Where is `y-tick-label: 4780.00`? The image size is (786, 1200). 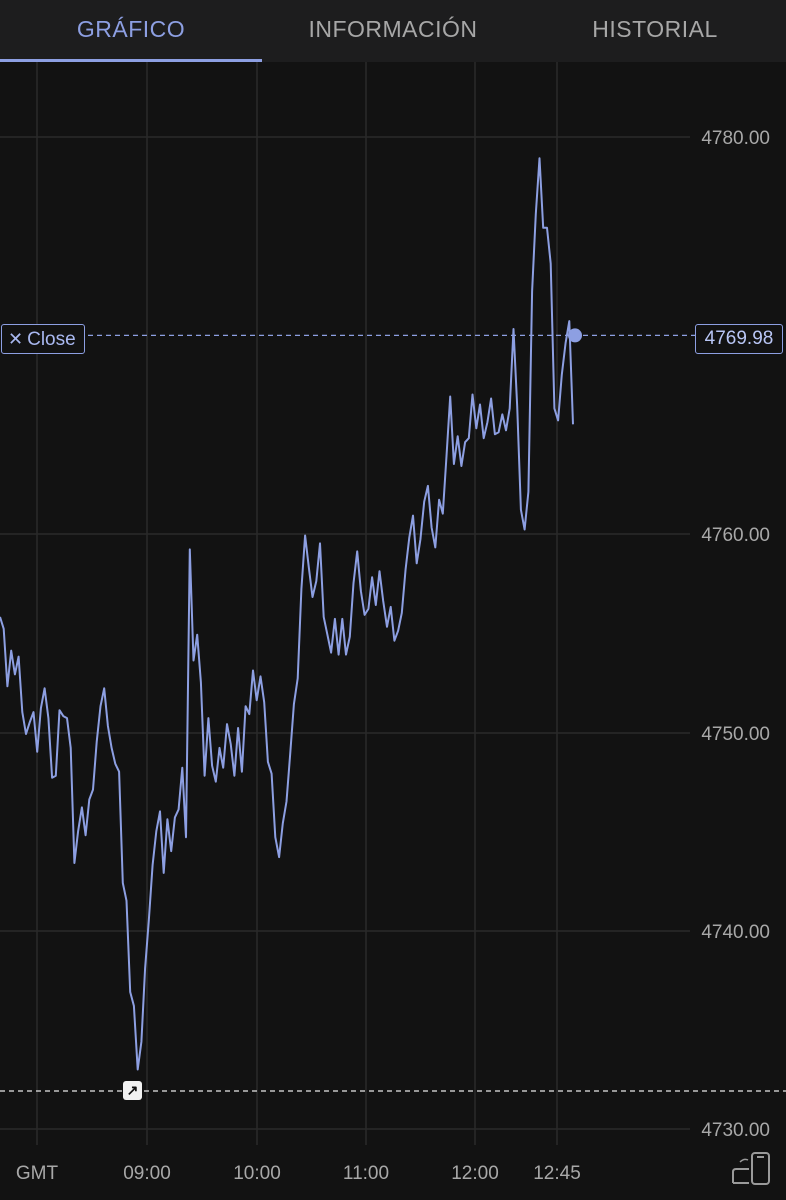
y-tick-label: 4780.00 is located at coordinates (735, 138).